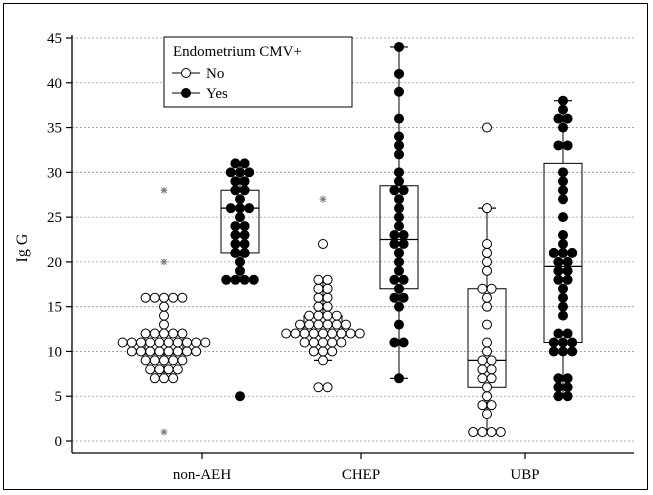 The image size is (653, 495). What do you see at coordinates (22, 247) in the screenshot?
I see `y-axis-label: Ig G` at bounding box center [22, 247].